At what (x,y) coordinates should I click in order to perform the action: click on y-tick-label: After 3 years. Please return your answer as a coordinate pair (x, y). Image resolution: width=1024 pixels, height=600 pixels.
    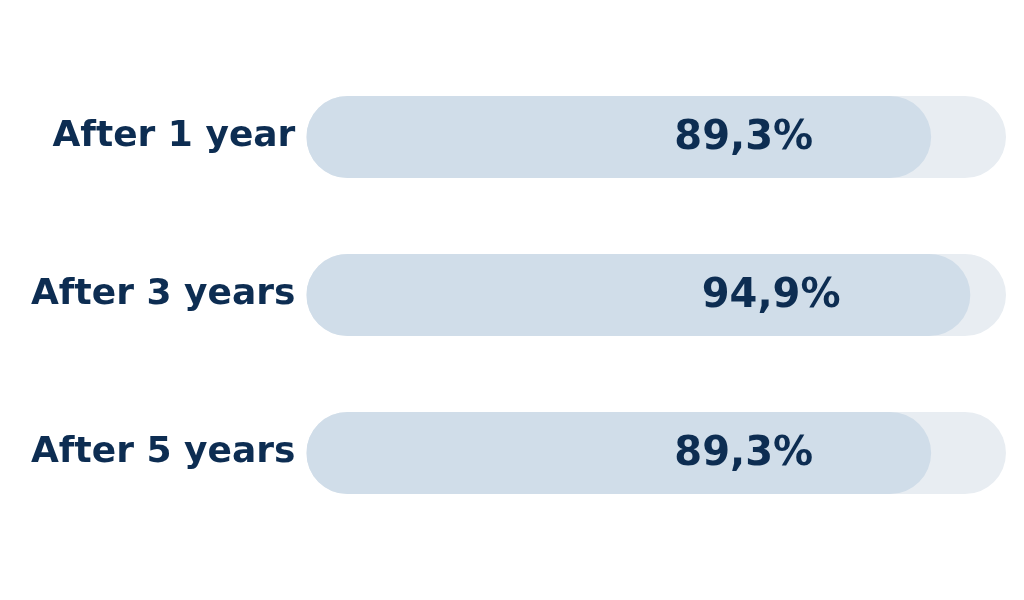
    Looking at the image, I should click on (163, 292).